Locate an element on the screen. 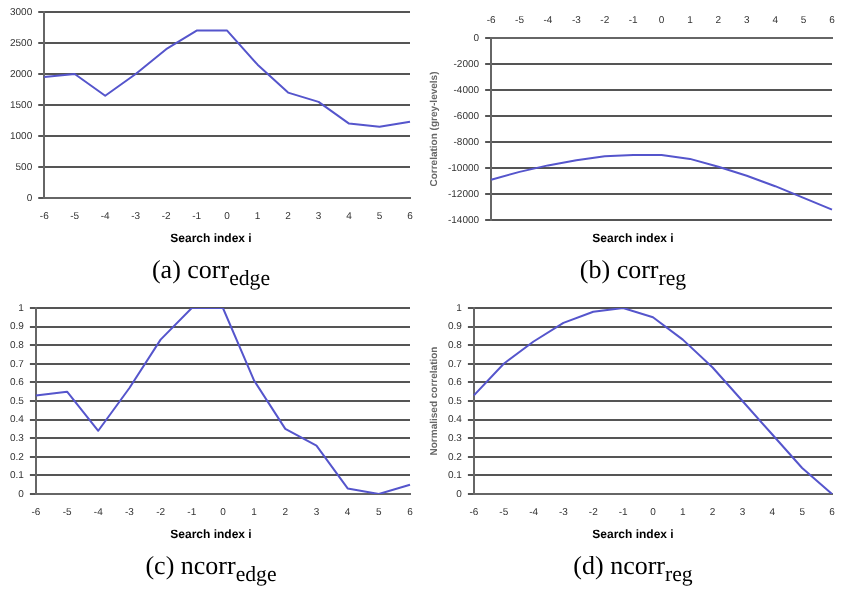  text: (d) ncorr$_{reg}$ is located at coordinates (633, 568).